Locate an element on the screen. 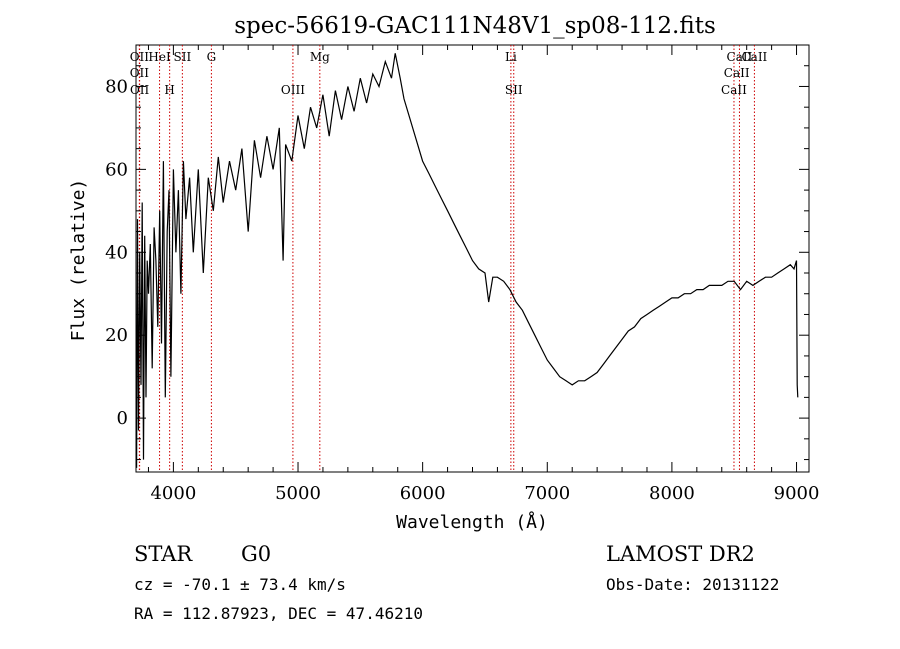 The height and width of the screenshot is (649, 900). object-subclass: G0 is located at coordinates (256, 554).